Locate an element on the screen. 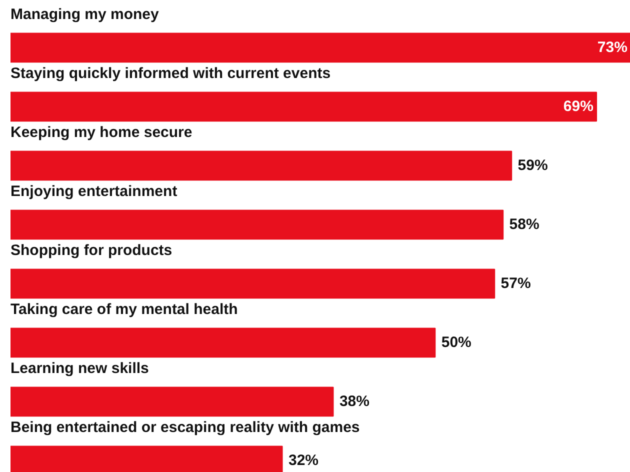 The width and height of the screenshot is (630, 472). y-tick-label: Shopping for products is located at coordinates (91, 250).